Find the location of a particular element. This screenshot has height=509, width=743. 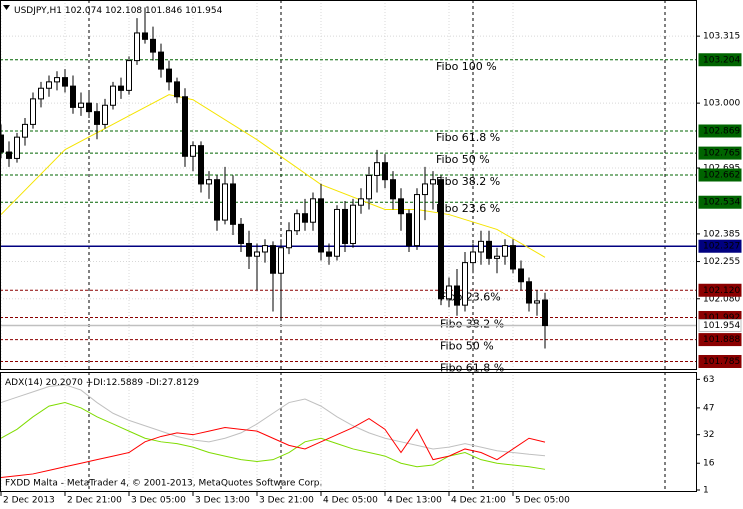

price-tag-label: 102.120 is located at coordinates (721, 291).